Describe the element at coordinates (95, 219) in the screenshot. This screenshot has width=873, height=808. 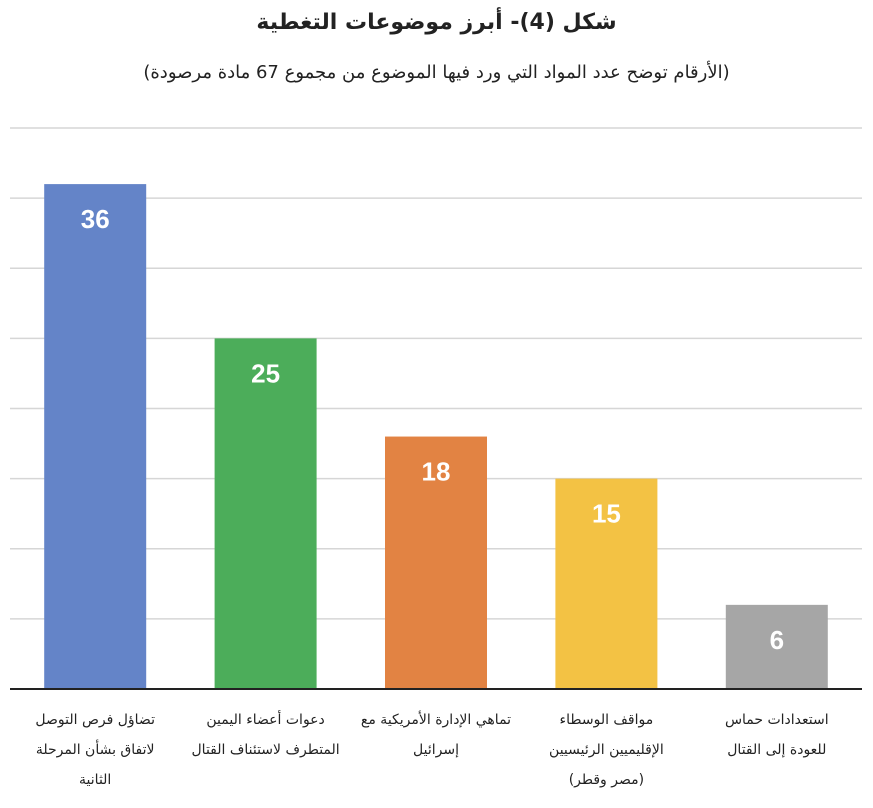
I see `bar-value-label: 36` at that location.